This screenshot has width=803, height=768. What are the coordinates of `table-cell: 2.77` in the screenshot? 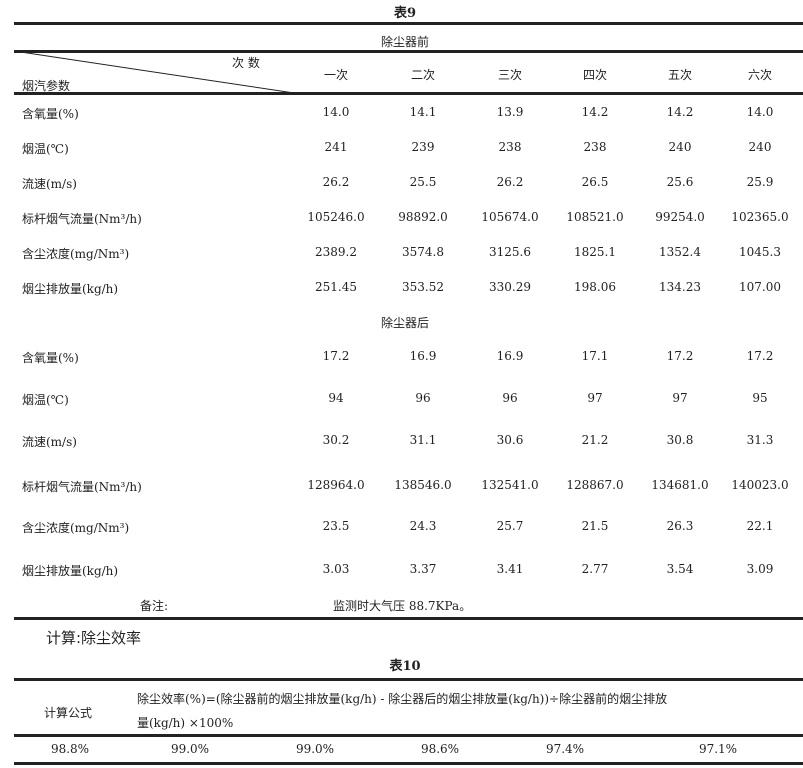 It's located at (595, 569).